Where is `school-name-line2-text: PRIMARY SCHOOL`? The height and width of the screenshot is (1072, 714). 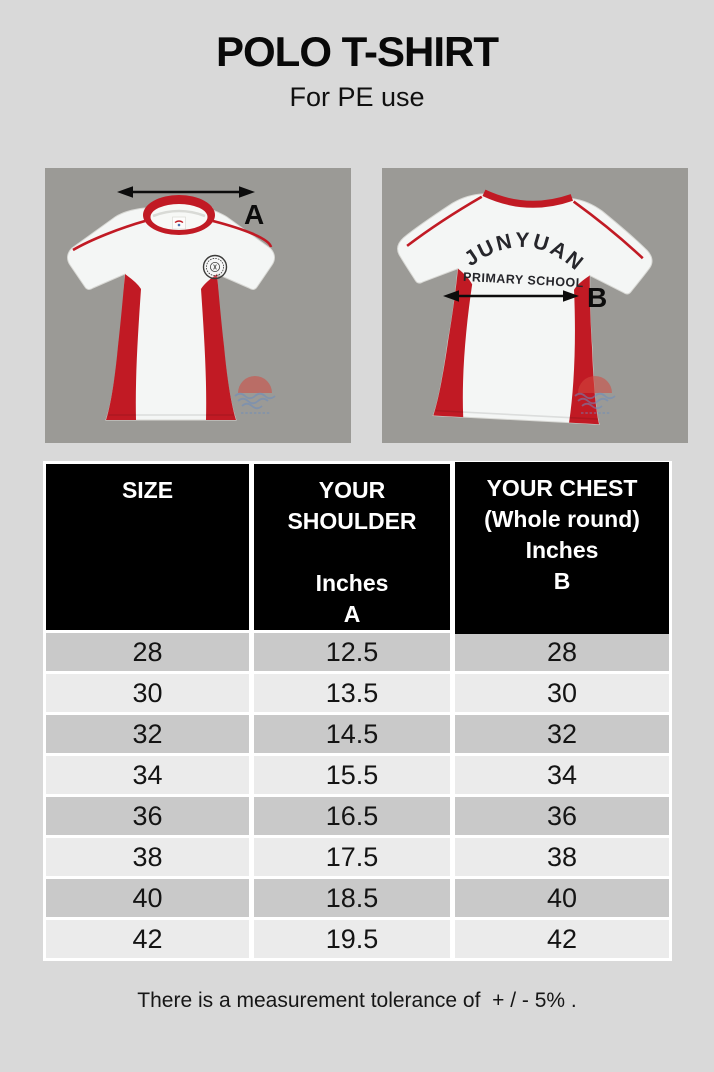
school-name-line2-text: PRIMARY SCHOOL is located at coordinates (523, 280).